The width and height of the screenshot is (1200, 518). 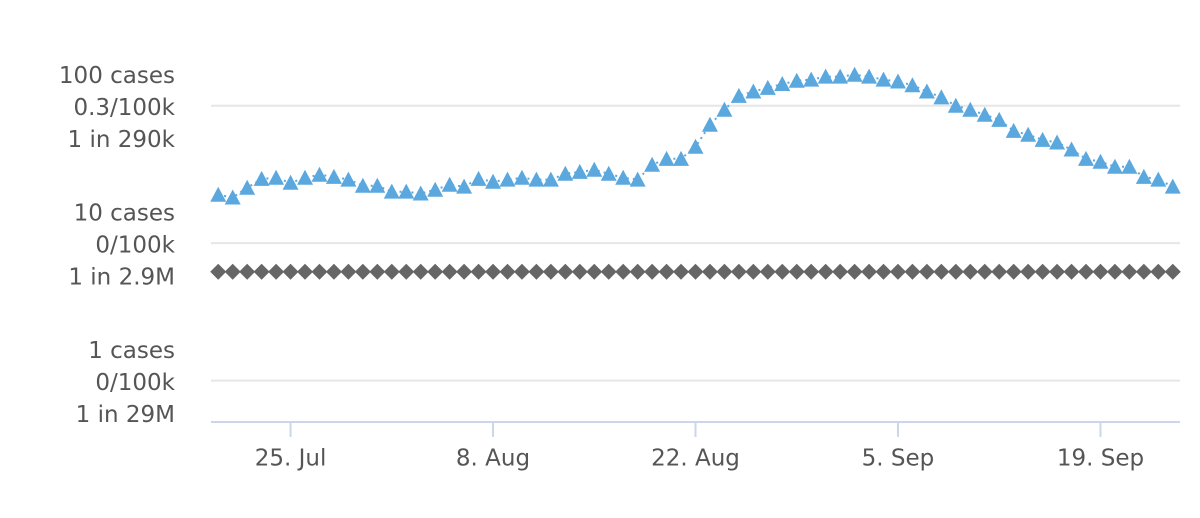 What do you see at coordinates (291, 459) in the screenshot?
I see `x-tick-label: 25. Jul` at bounding box center [291, 459].